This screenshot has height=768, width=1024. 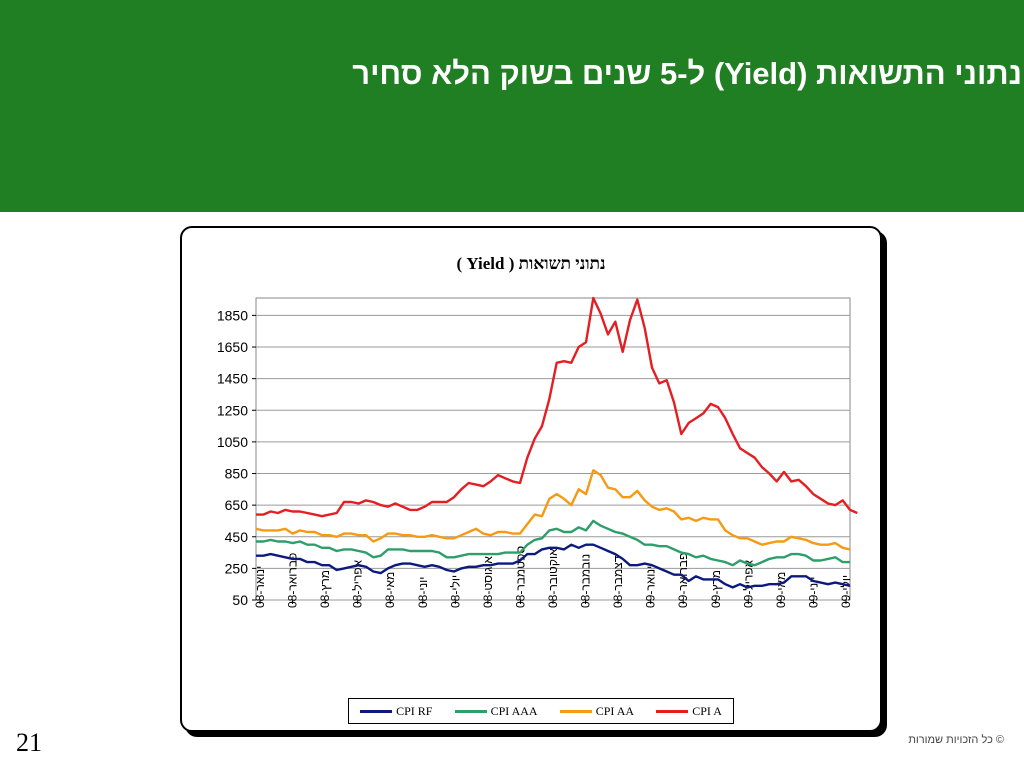 What do you see at coordinates (376, 711) in the screenshot?
I see `legend-swatch-cpi-rf` at bounding box center [376, 711].